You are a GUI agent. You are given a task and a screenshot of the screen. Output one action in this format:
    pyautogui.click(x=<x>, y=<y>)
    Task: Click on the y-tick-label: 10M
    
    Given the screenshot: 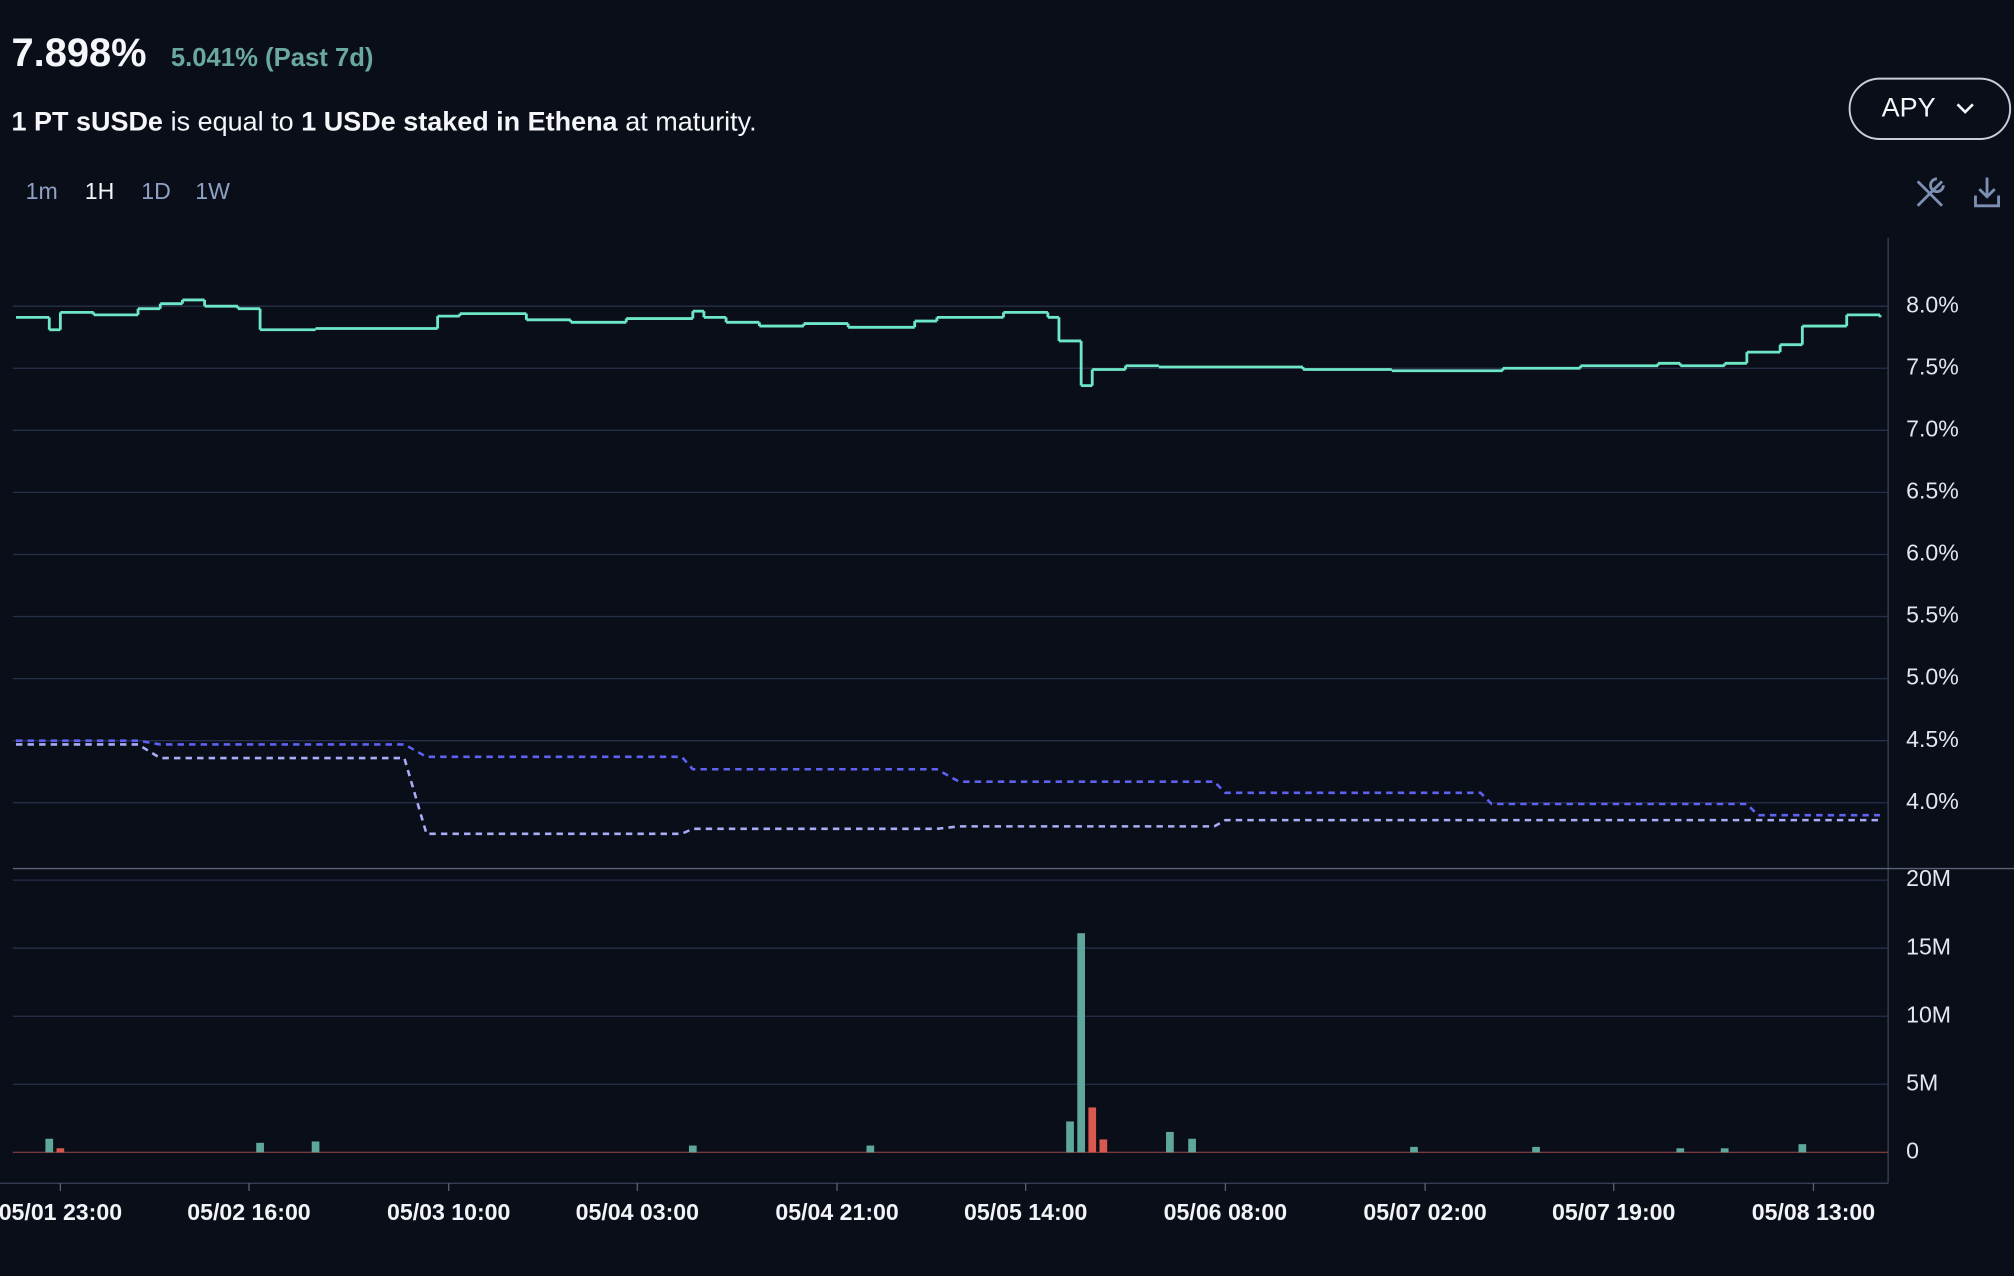 What is the action you would take?
    pyautogui.click(x=1928, y=1014)
    